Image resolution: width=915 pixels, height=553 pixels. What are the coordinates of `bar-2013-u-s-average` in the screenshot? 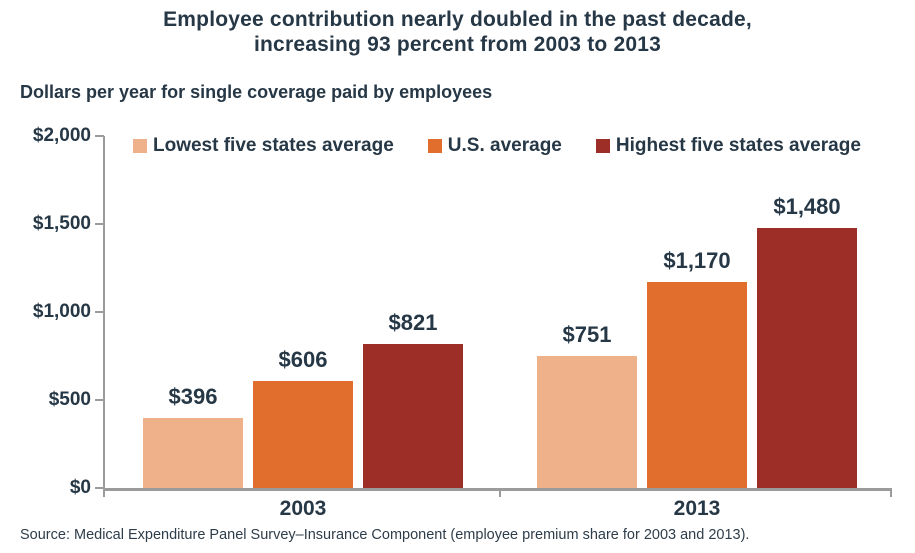 It's located at (697, 385).